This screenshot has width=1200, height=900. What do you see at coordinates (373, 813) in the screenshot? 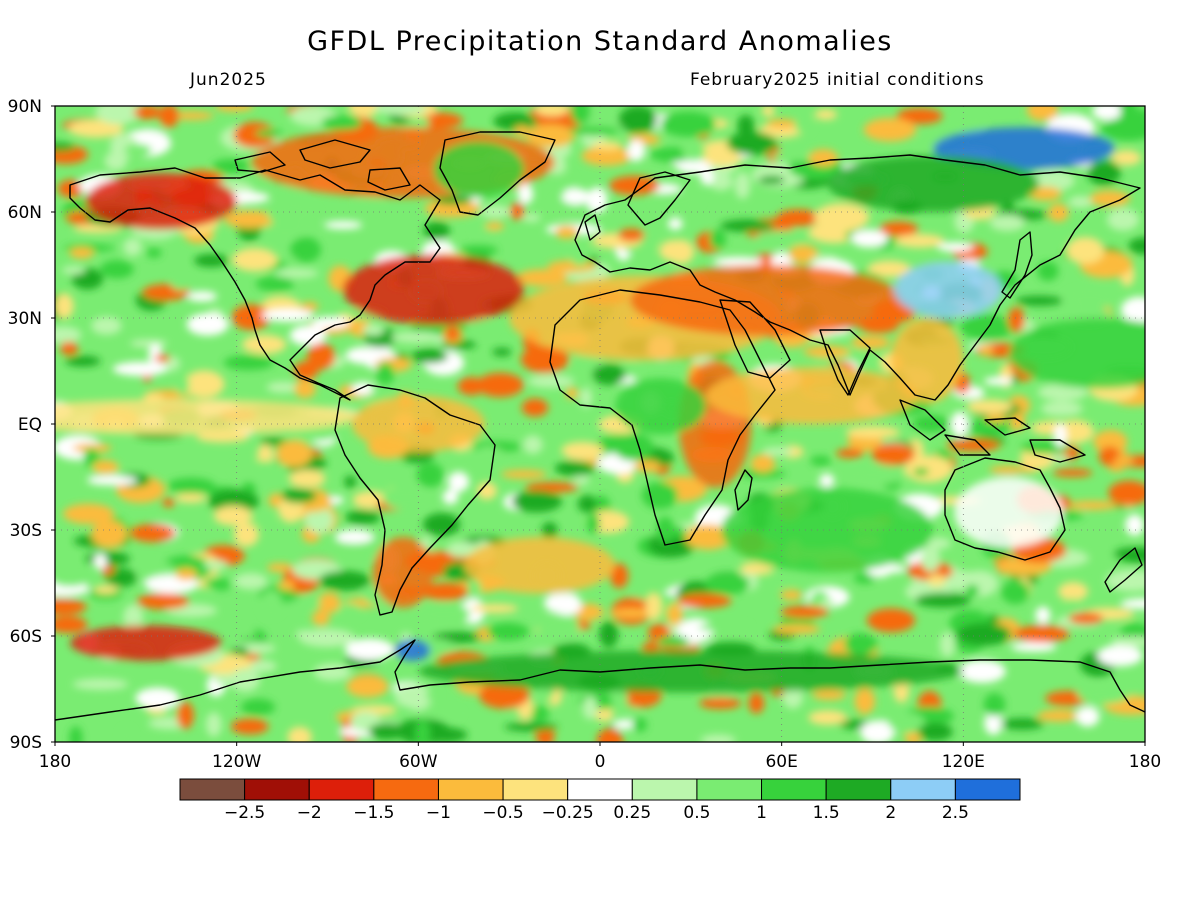
I see `colorbar-label: −1.5` at bounding box center [373, 813].